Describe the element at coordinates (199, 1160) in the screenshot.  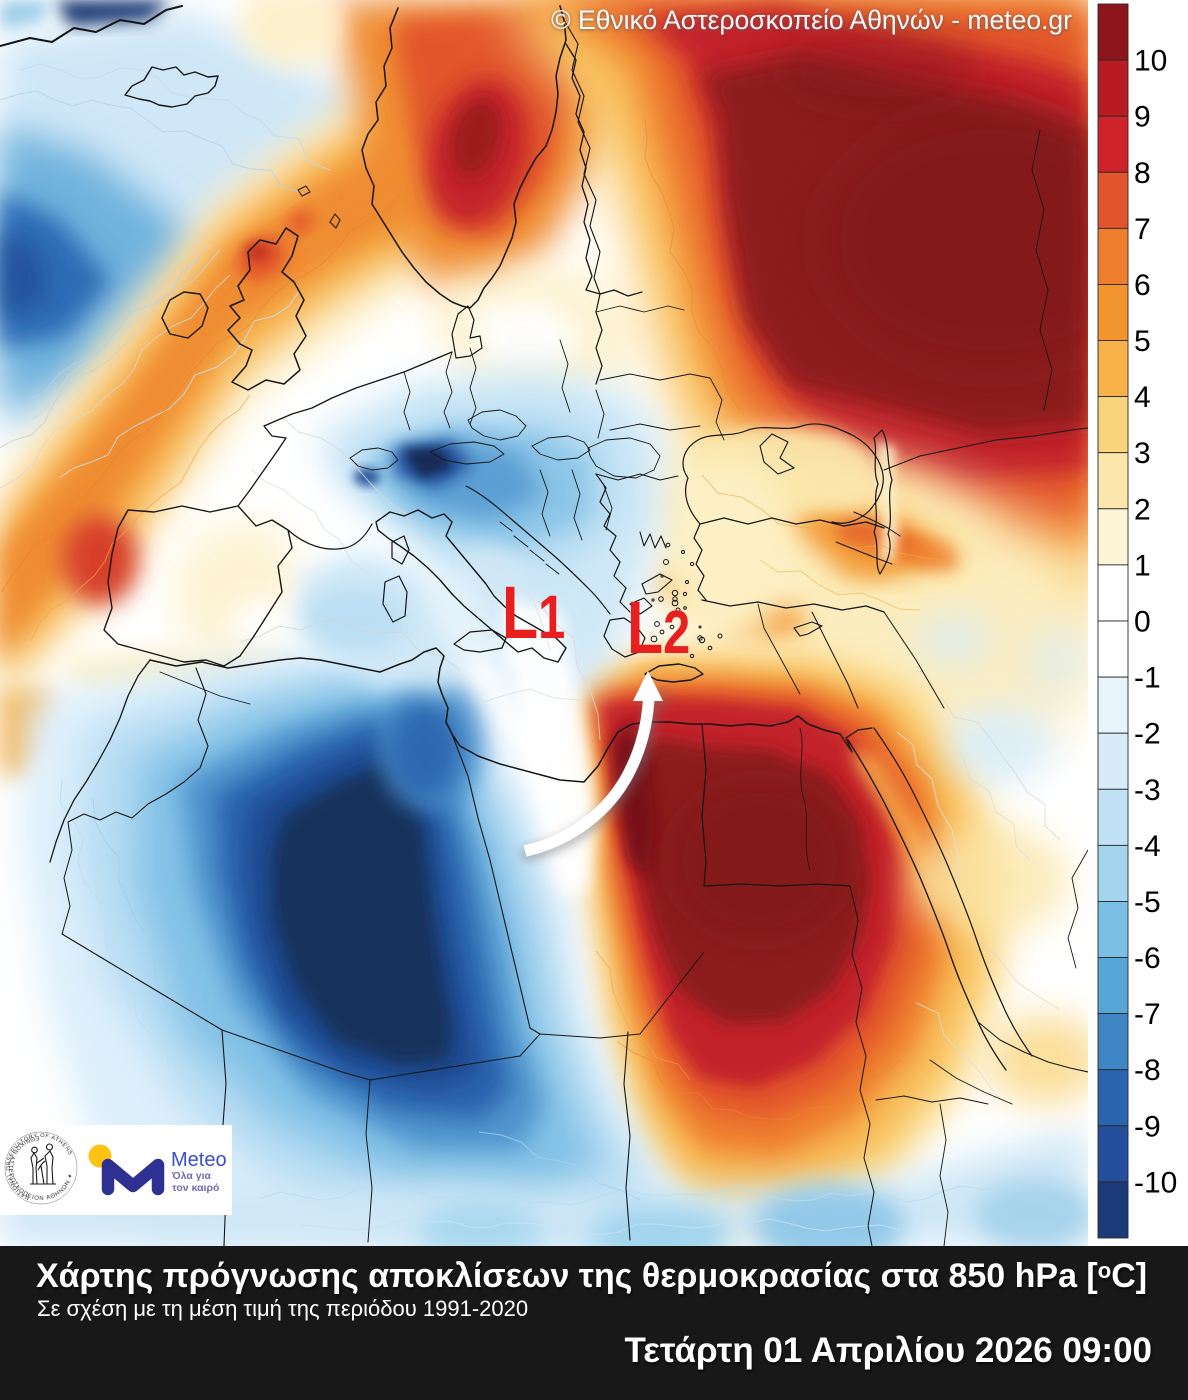
I see `svg-text: Meteo` at that location.